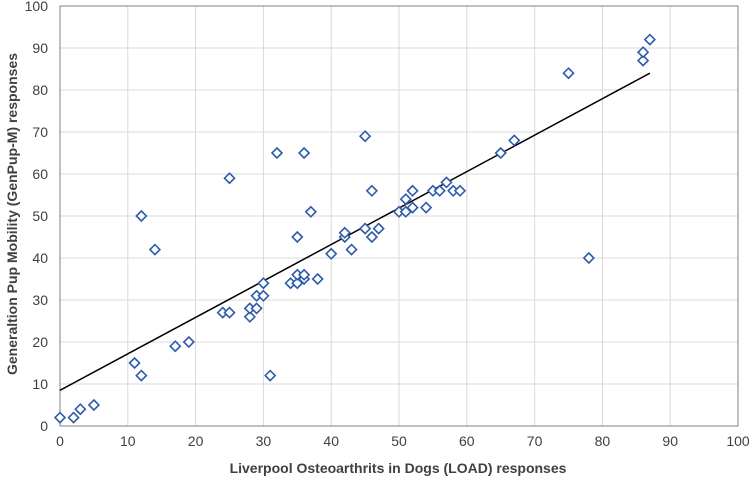 The width and height of the screenshot is (750, 484). Describe the element at coordinates (40, 90) in the screenshot. I see `y-tick-label: 80` at that location.